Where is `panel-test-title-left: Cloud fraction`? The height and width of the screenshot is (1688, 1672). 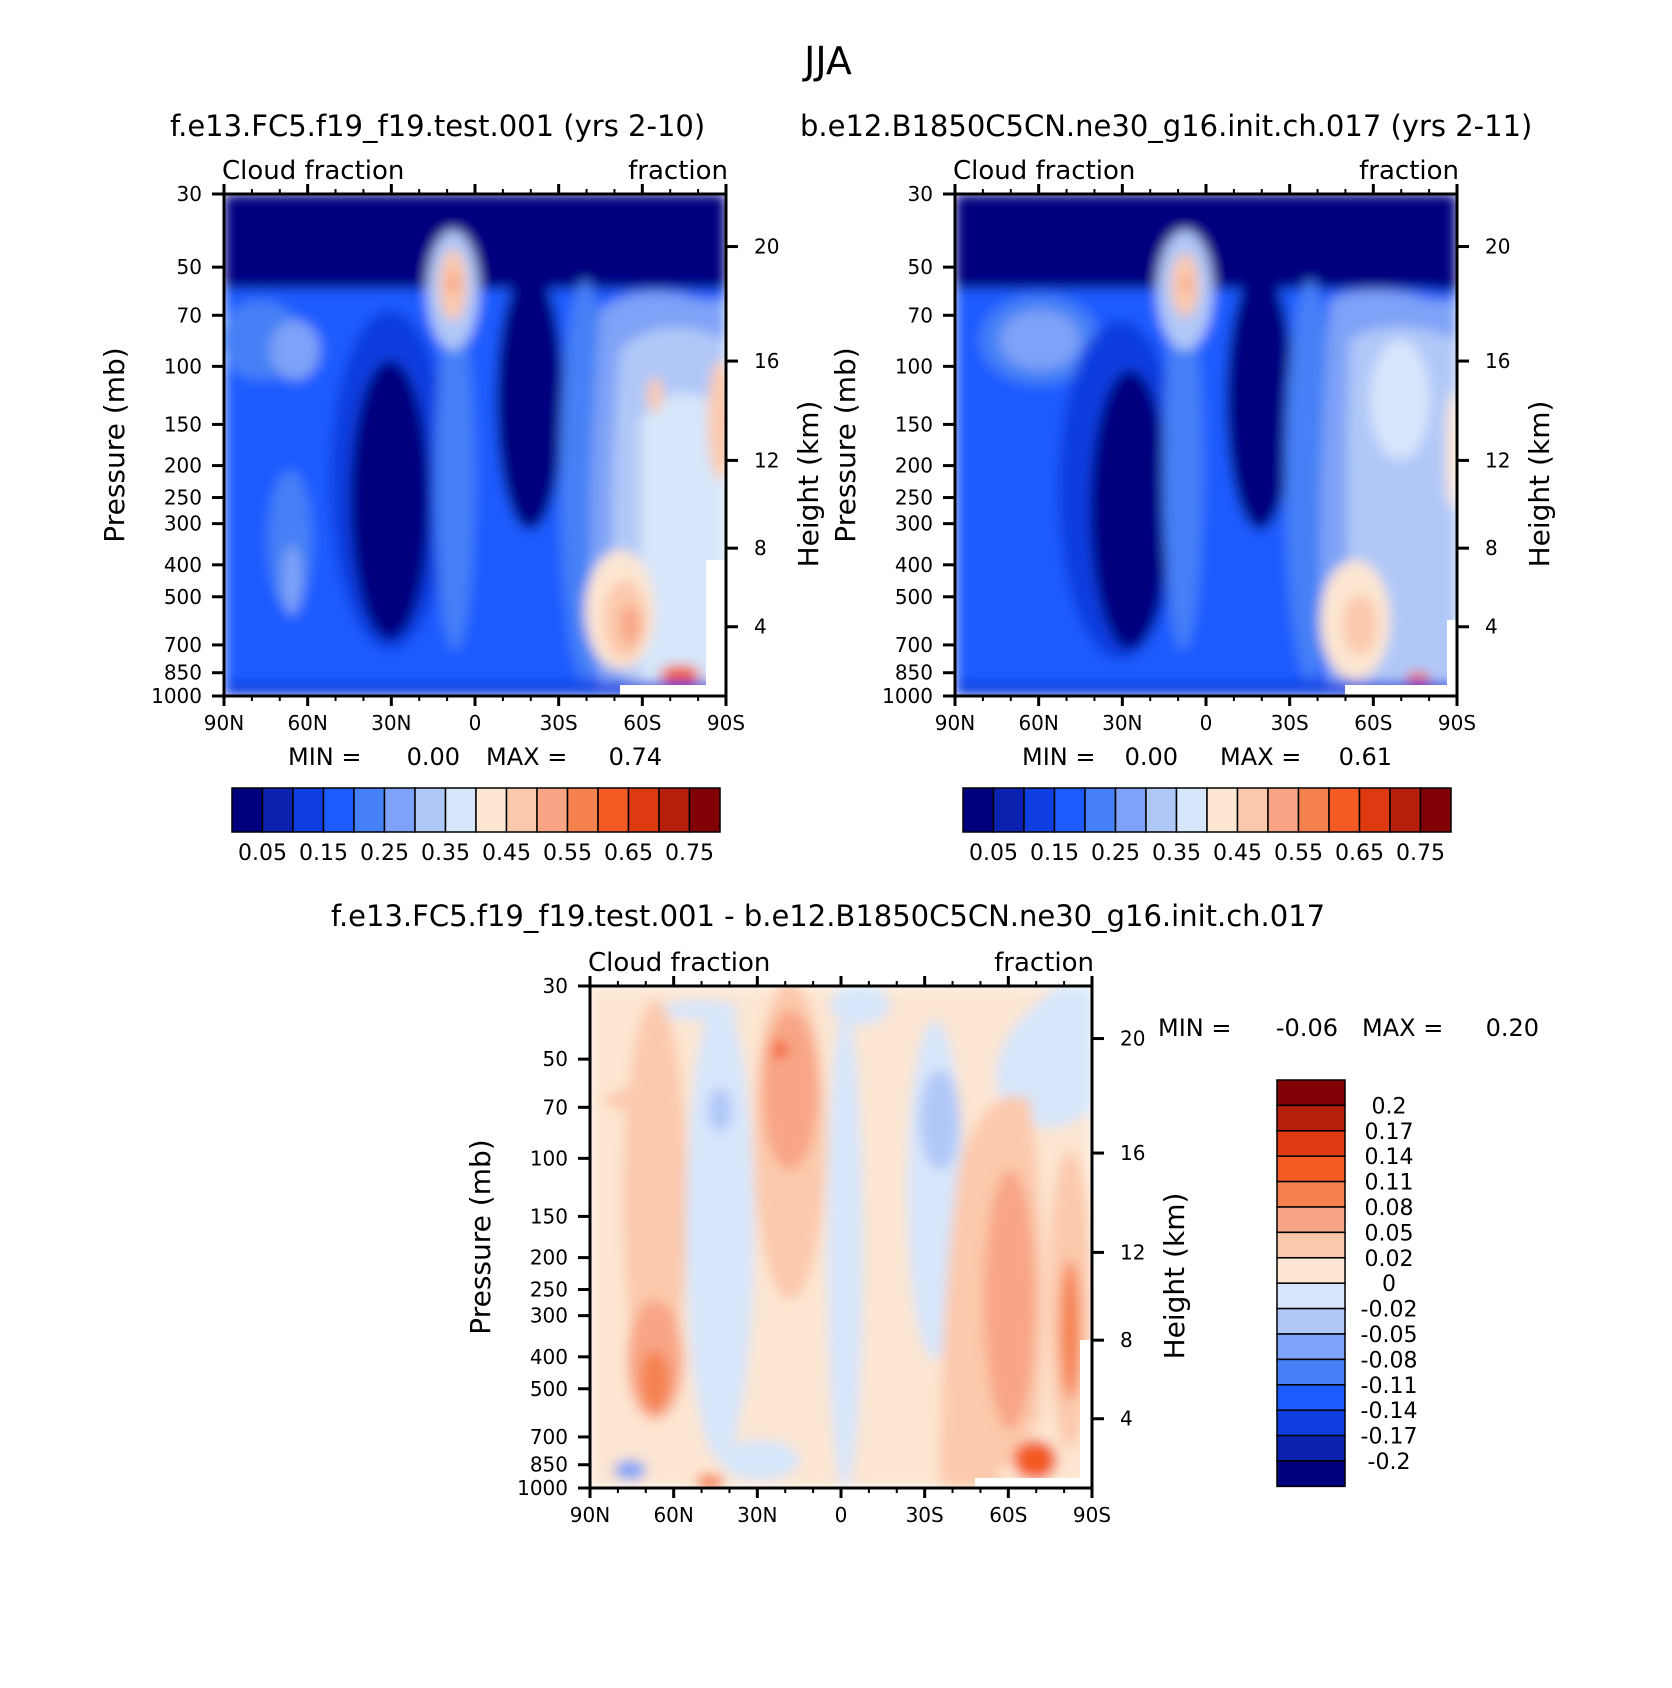
panel-test-title-left: Cloud fraction is located at coordinates (313, 171).